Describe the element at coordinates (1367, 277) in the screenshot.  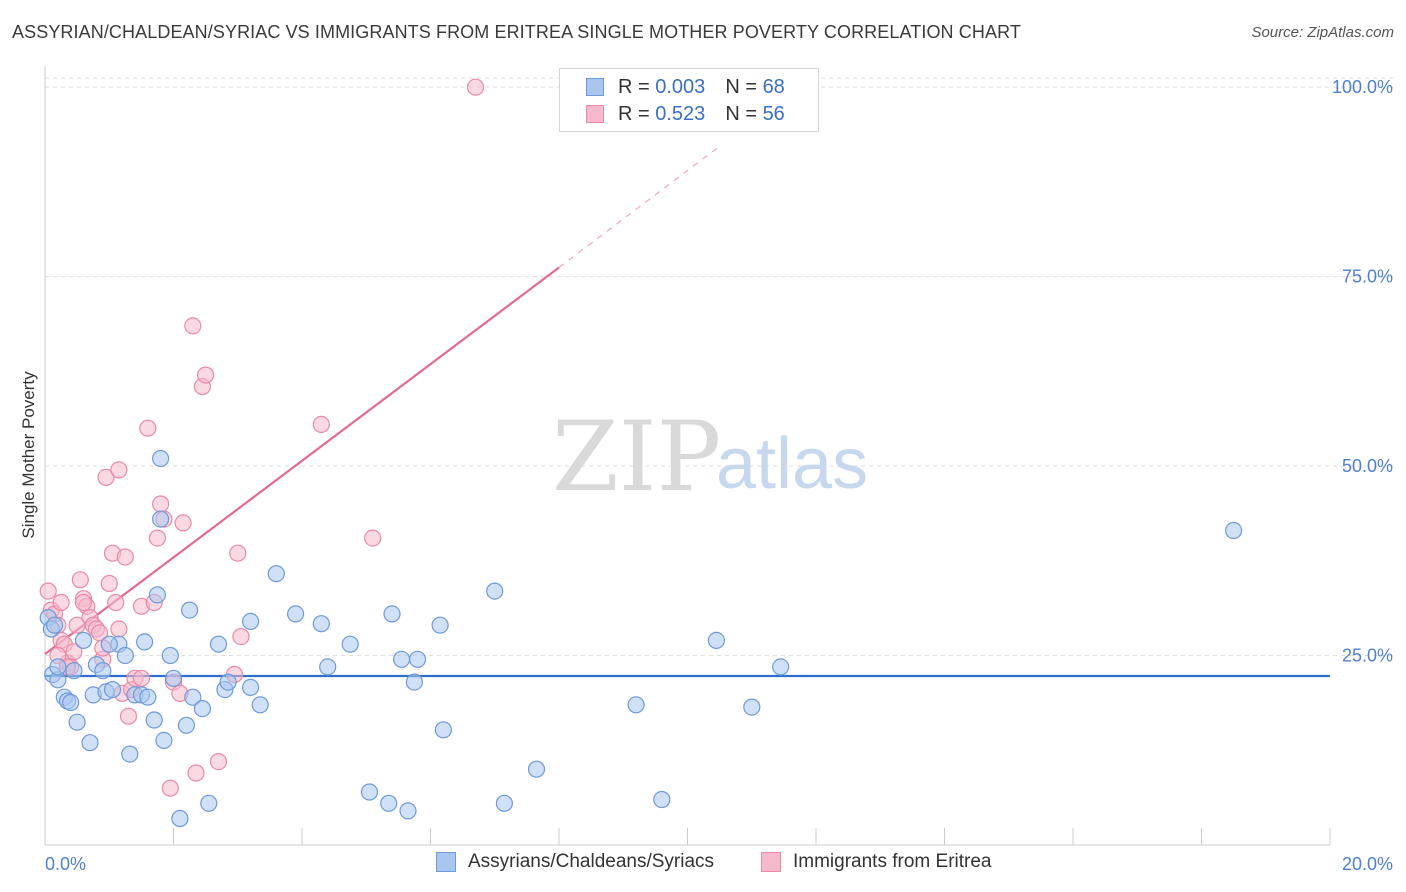
I see `y-tick-label: 75.0%` at that location.